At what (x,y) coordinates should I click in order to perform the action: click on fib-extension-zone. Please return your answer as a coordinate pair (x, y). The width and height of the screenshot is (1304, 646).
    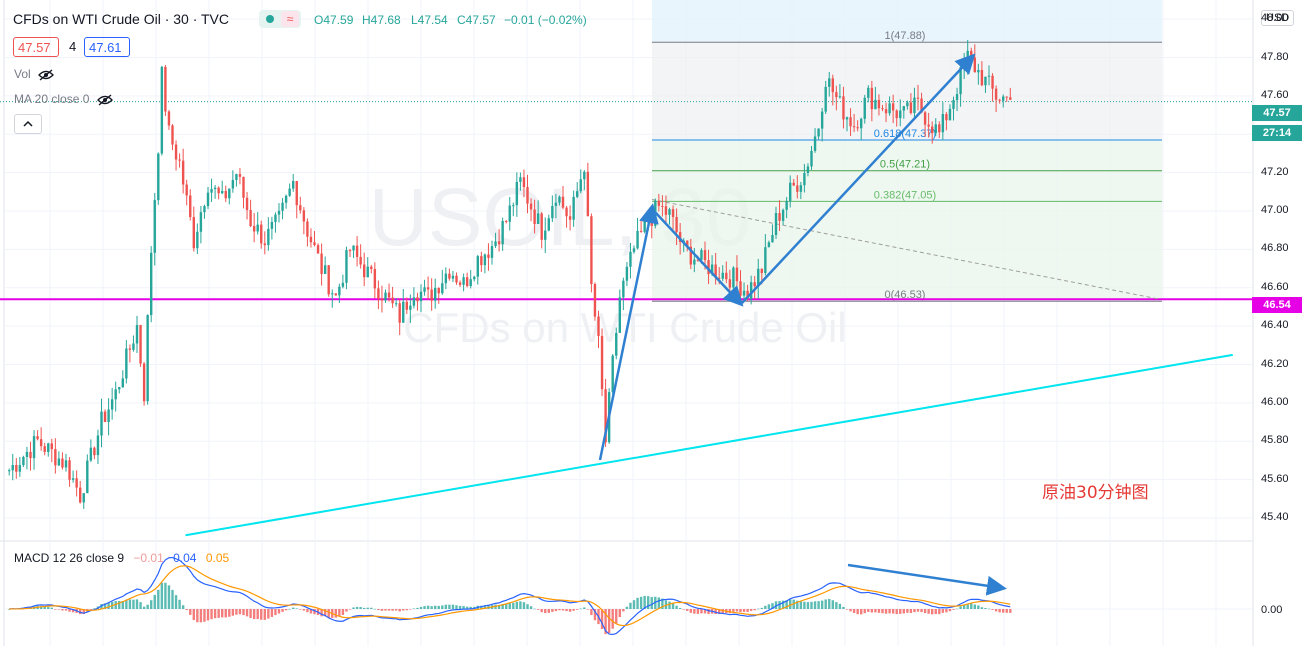
    Looking at the image, I should click on (907, 21).